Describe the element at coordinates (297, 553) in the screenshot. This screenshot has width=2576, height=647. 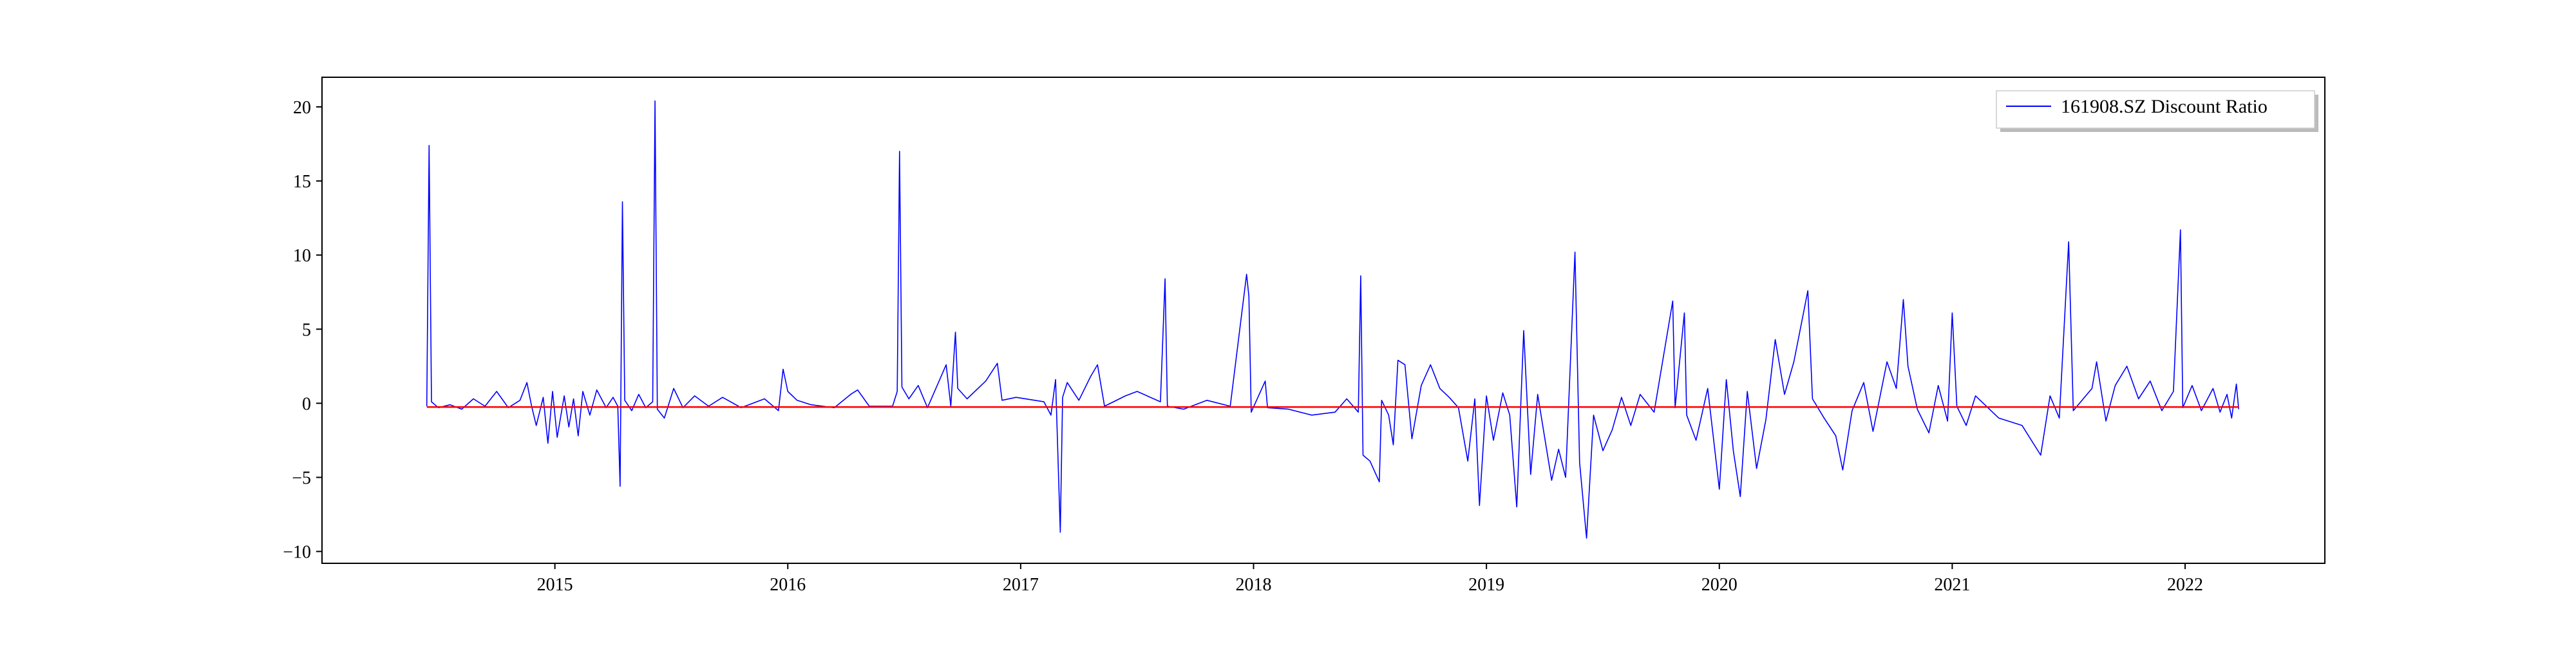
I see `y-tick-label: −10` at that location.